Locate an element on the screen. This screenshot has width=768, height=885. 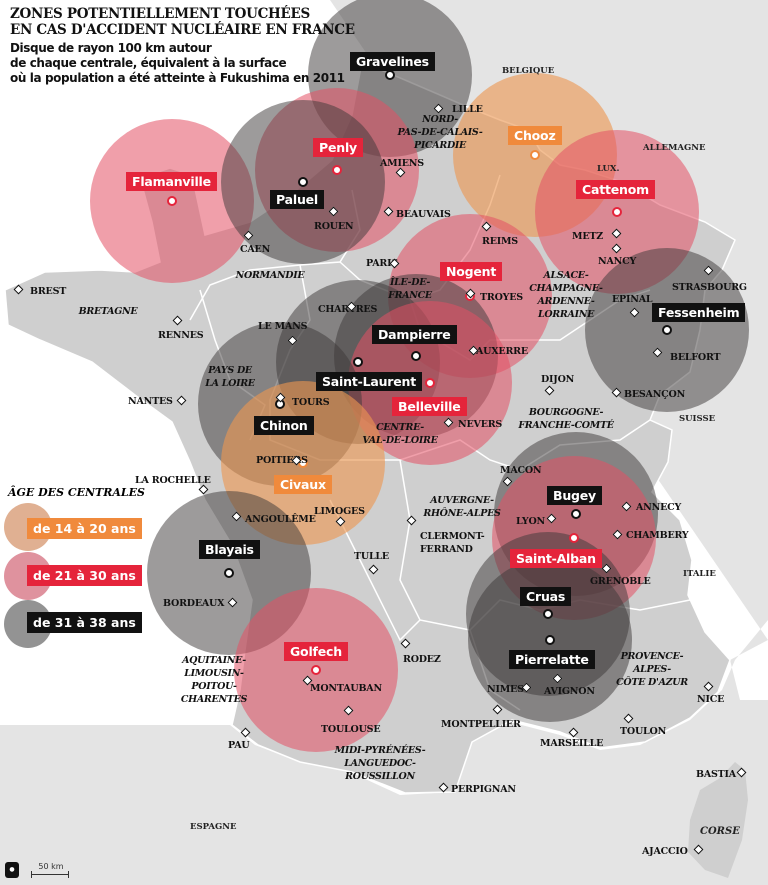
region-label-line: CHAMPAGNE- is located at coordinates (566, 288).